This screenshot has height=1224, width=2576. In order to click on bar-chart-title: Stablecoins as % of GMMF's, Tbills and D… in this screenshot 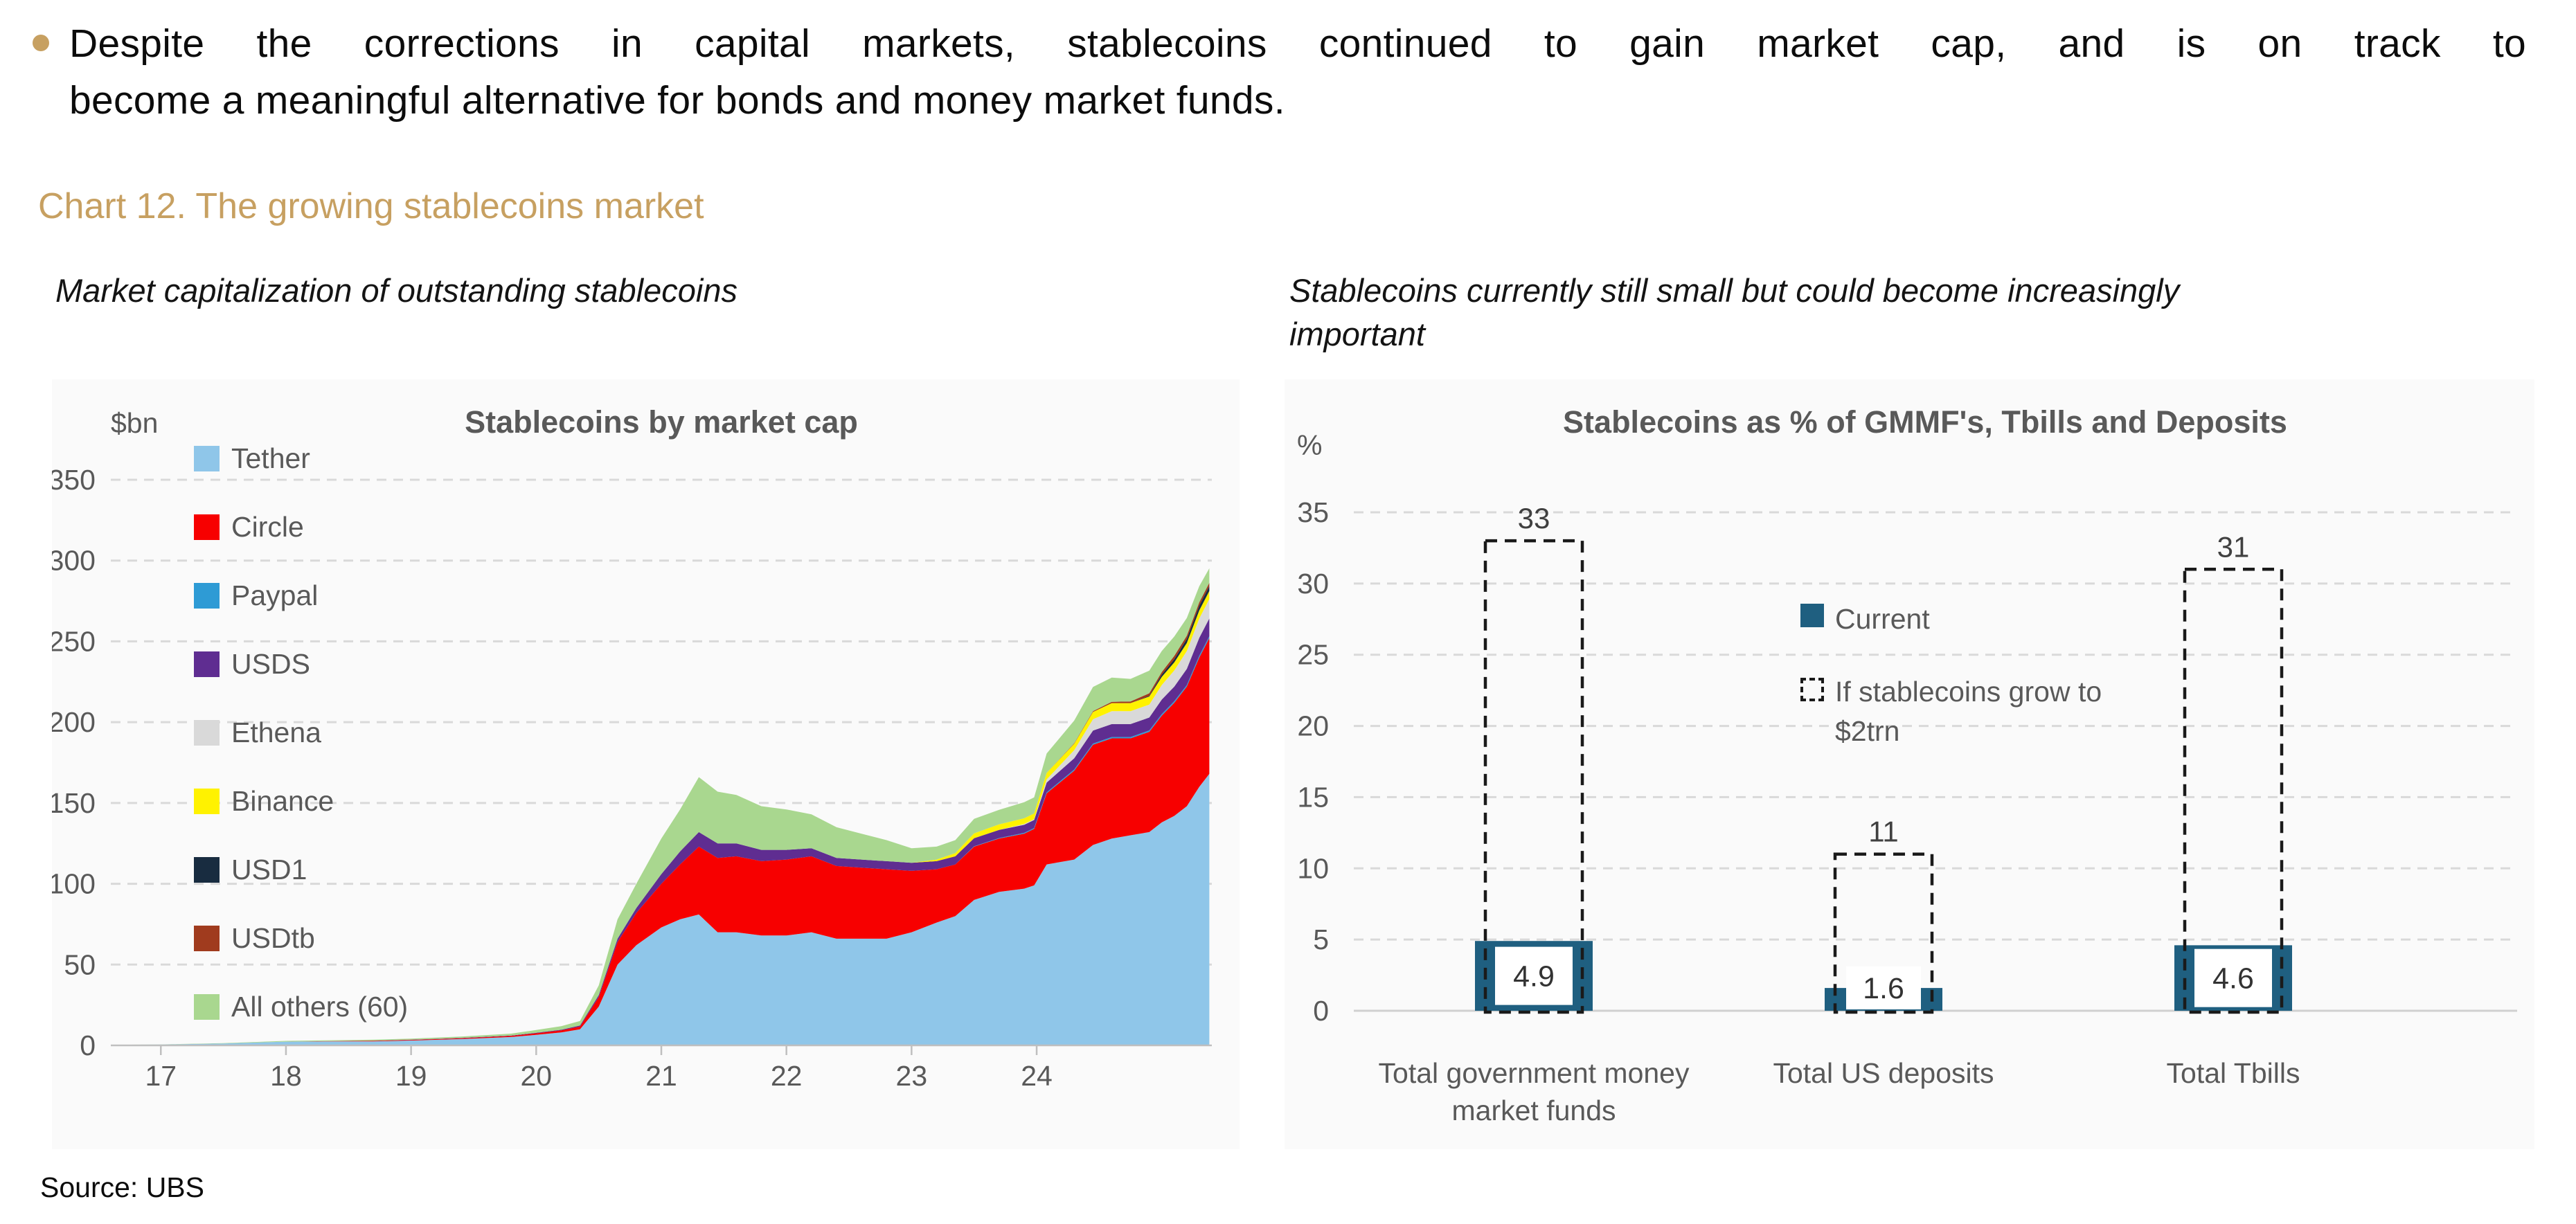, I will do `click(1925, 422)`.